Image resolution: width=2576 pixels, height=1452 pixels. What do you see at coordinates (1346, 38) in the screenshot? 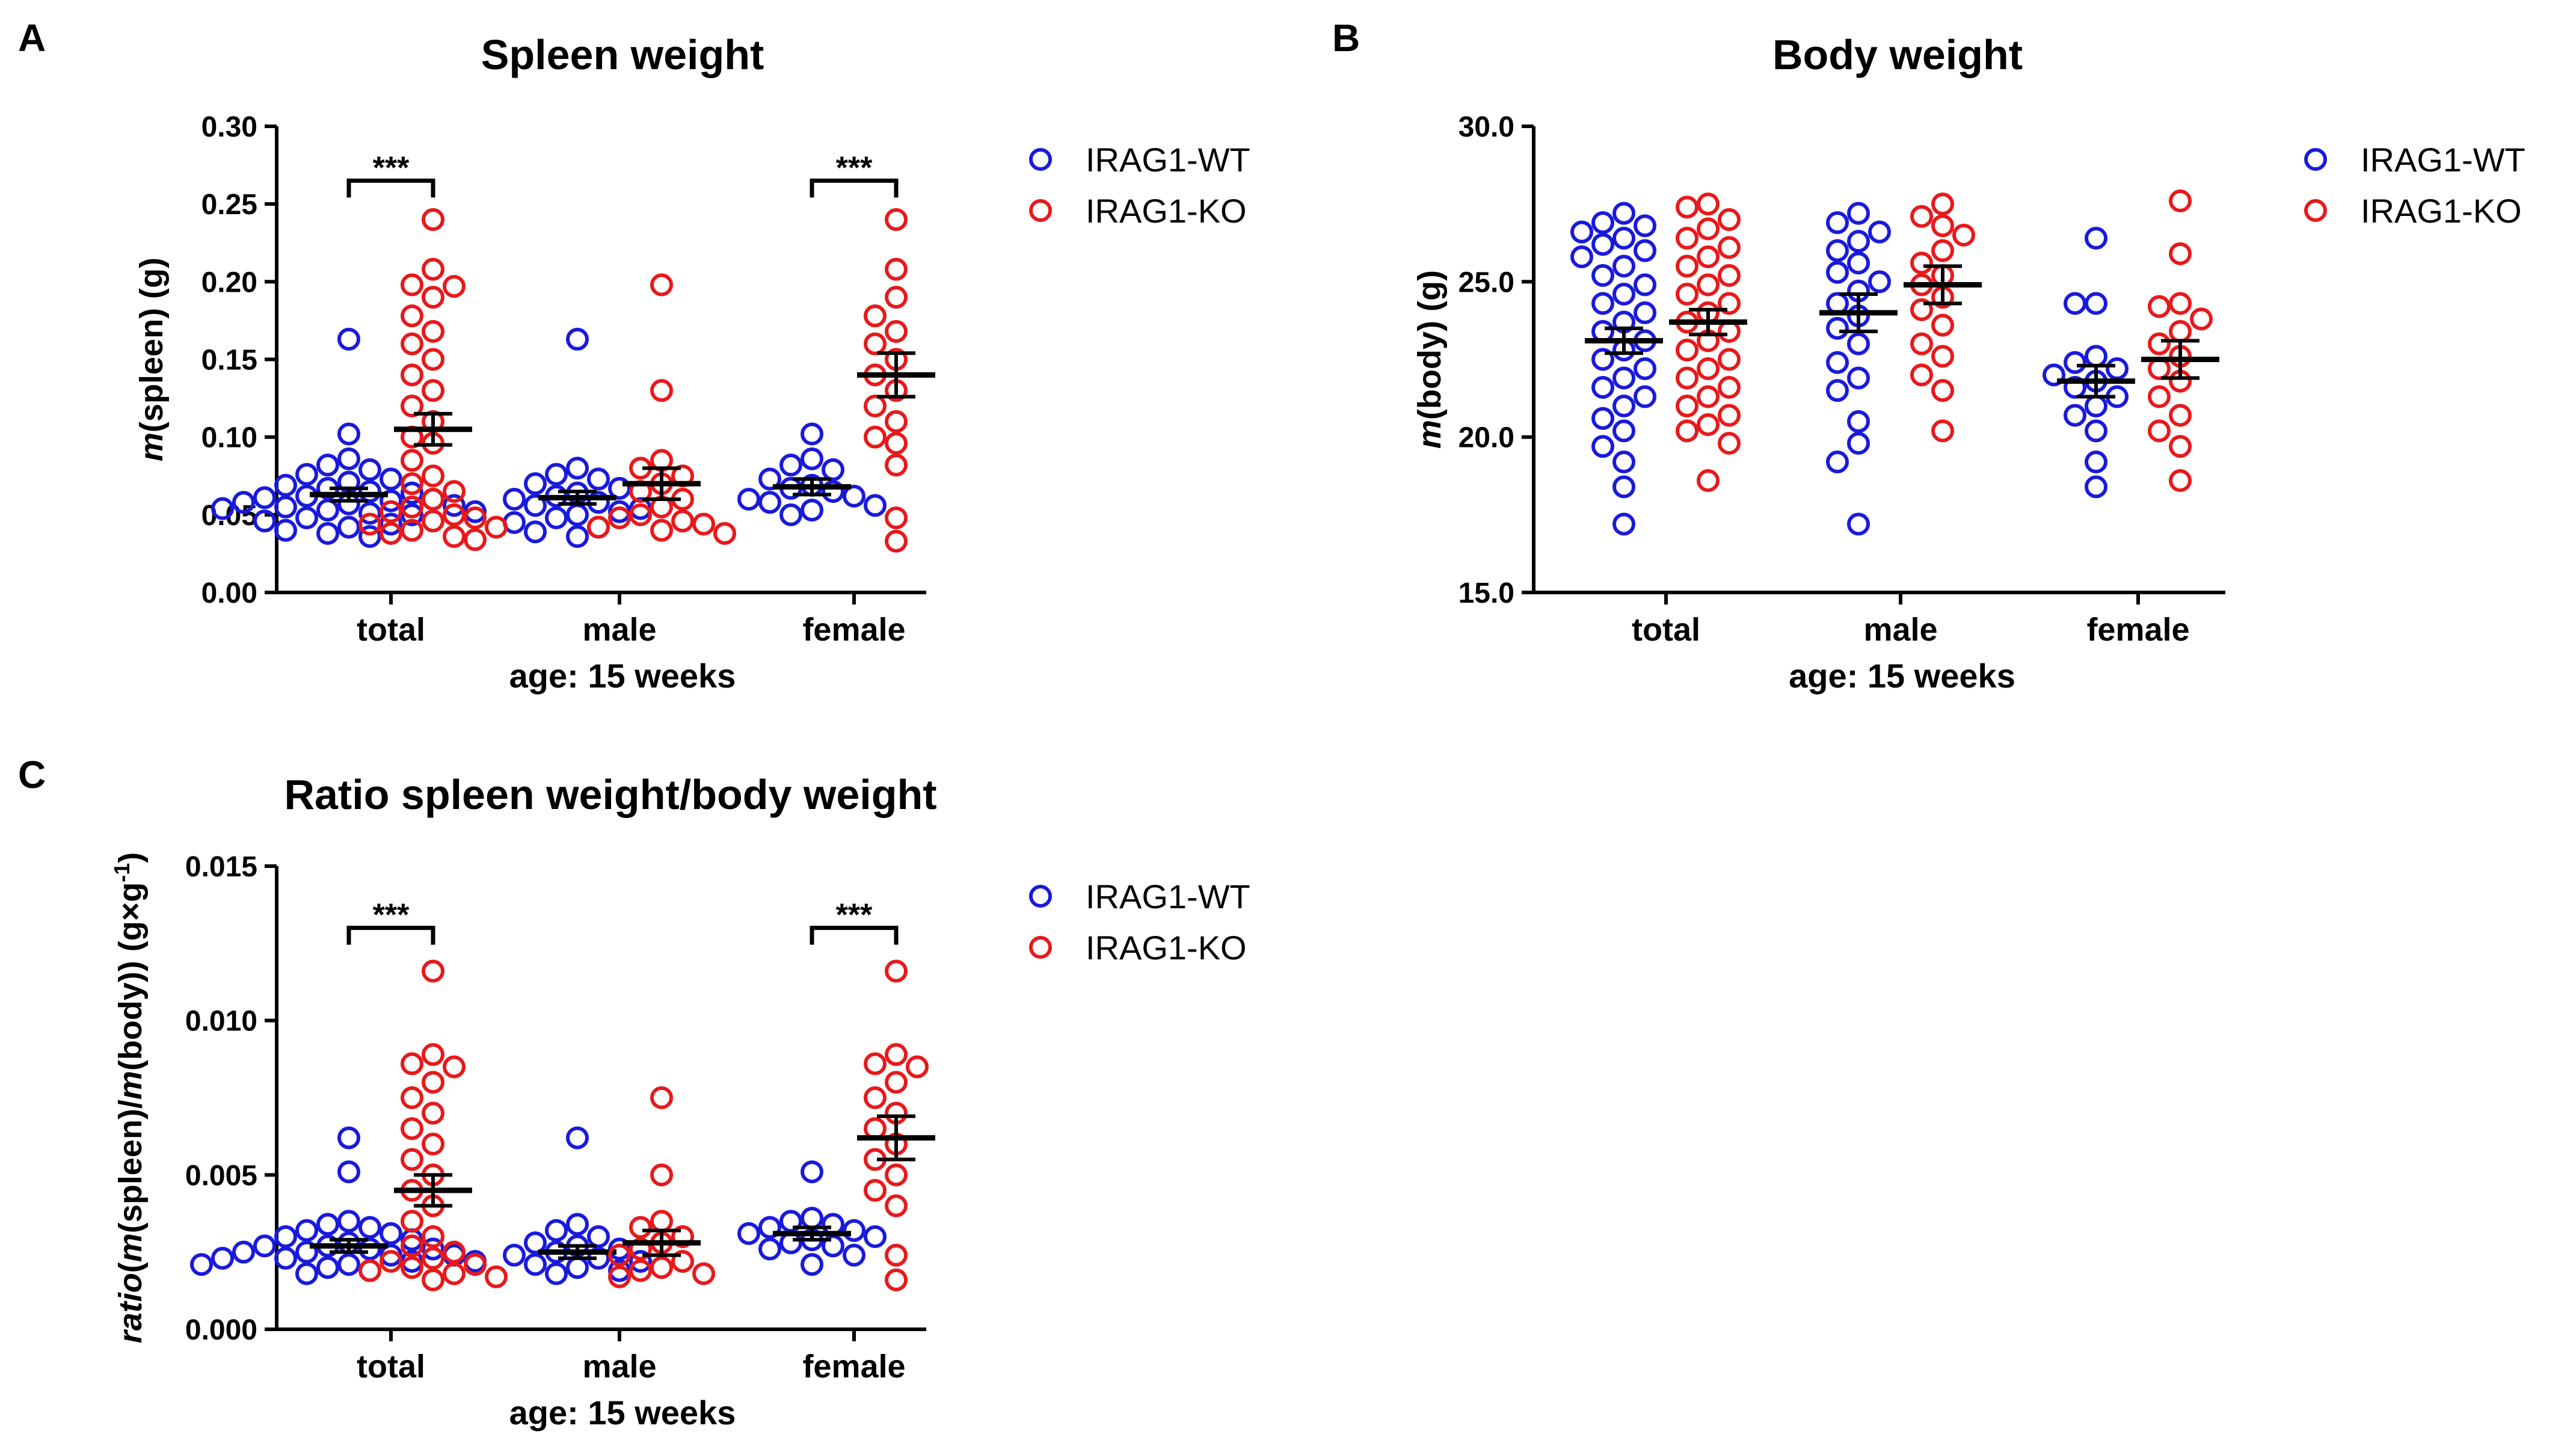
I see `panel-letter: B` at bounding box center [1346, 38].